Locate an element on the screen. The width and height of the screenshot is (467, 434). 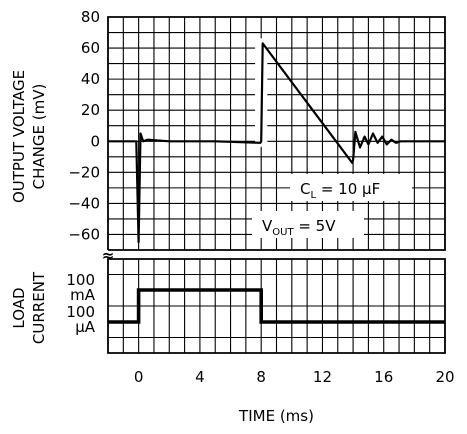
y-axis-label-upper-line1: OUTPUT VOLTAGE is located at coordinates (19, 136).